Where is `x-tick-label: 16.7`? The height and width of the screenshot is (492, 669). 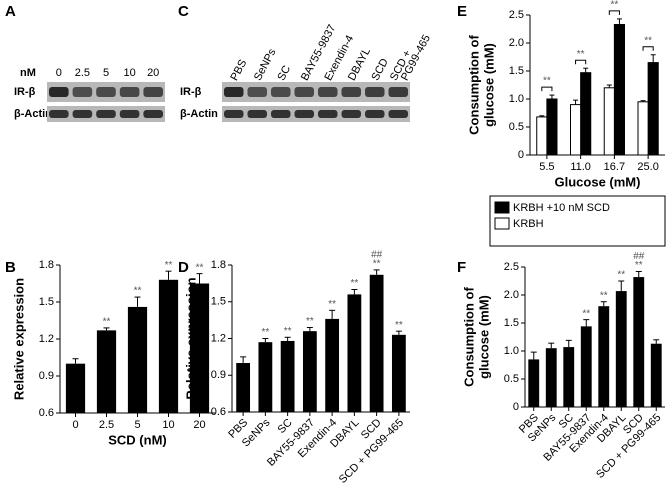 x-tick-label: 16.7 is located at coordinates (614, 167).